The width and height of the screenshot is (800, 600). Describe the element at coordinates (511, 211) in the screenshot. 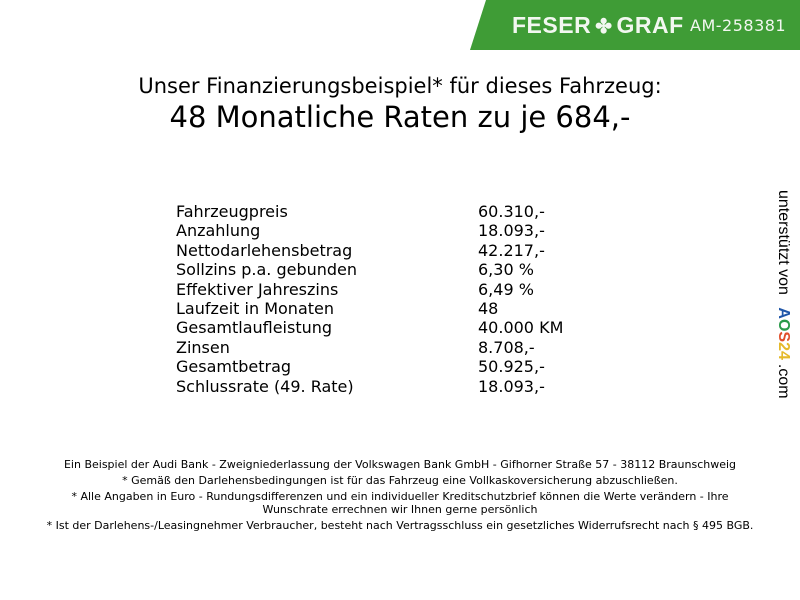

I see `row-value: 60.310,-` at that location.